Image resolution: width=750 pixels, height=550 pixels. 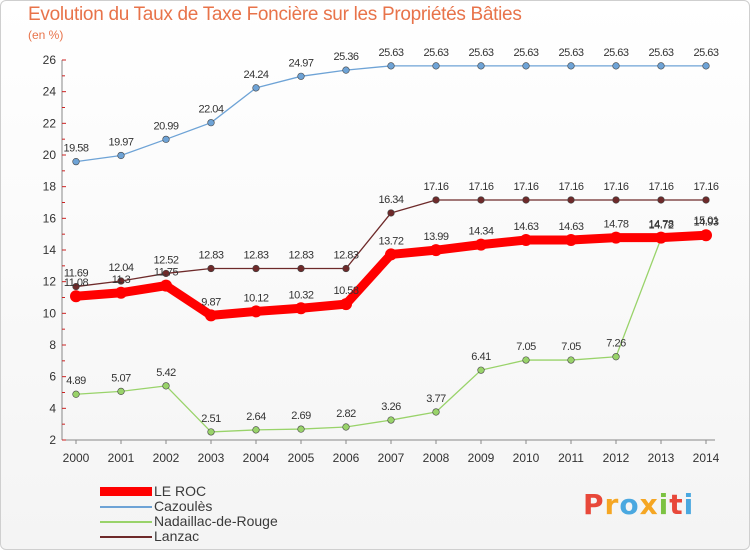 I want to click on data-label: 11.08, so click(x=76, y=283).